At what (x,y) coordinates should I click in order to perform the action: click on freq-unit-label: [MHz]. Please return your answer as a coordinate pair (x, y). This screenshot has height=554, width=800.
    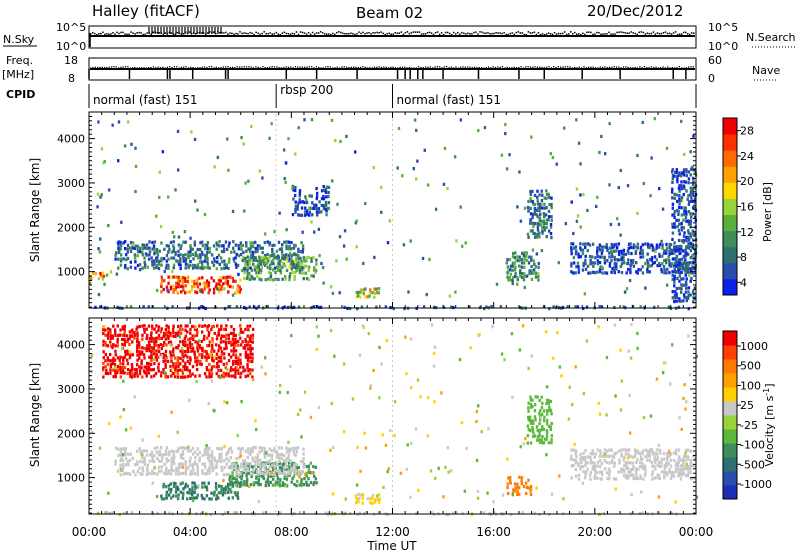
    Looking at the image, I should click on (18, 74).